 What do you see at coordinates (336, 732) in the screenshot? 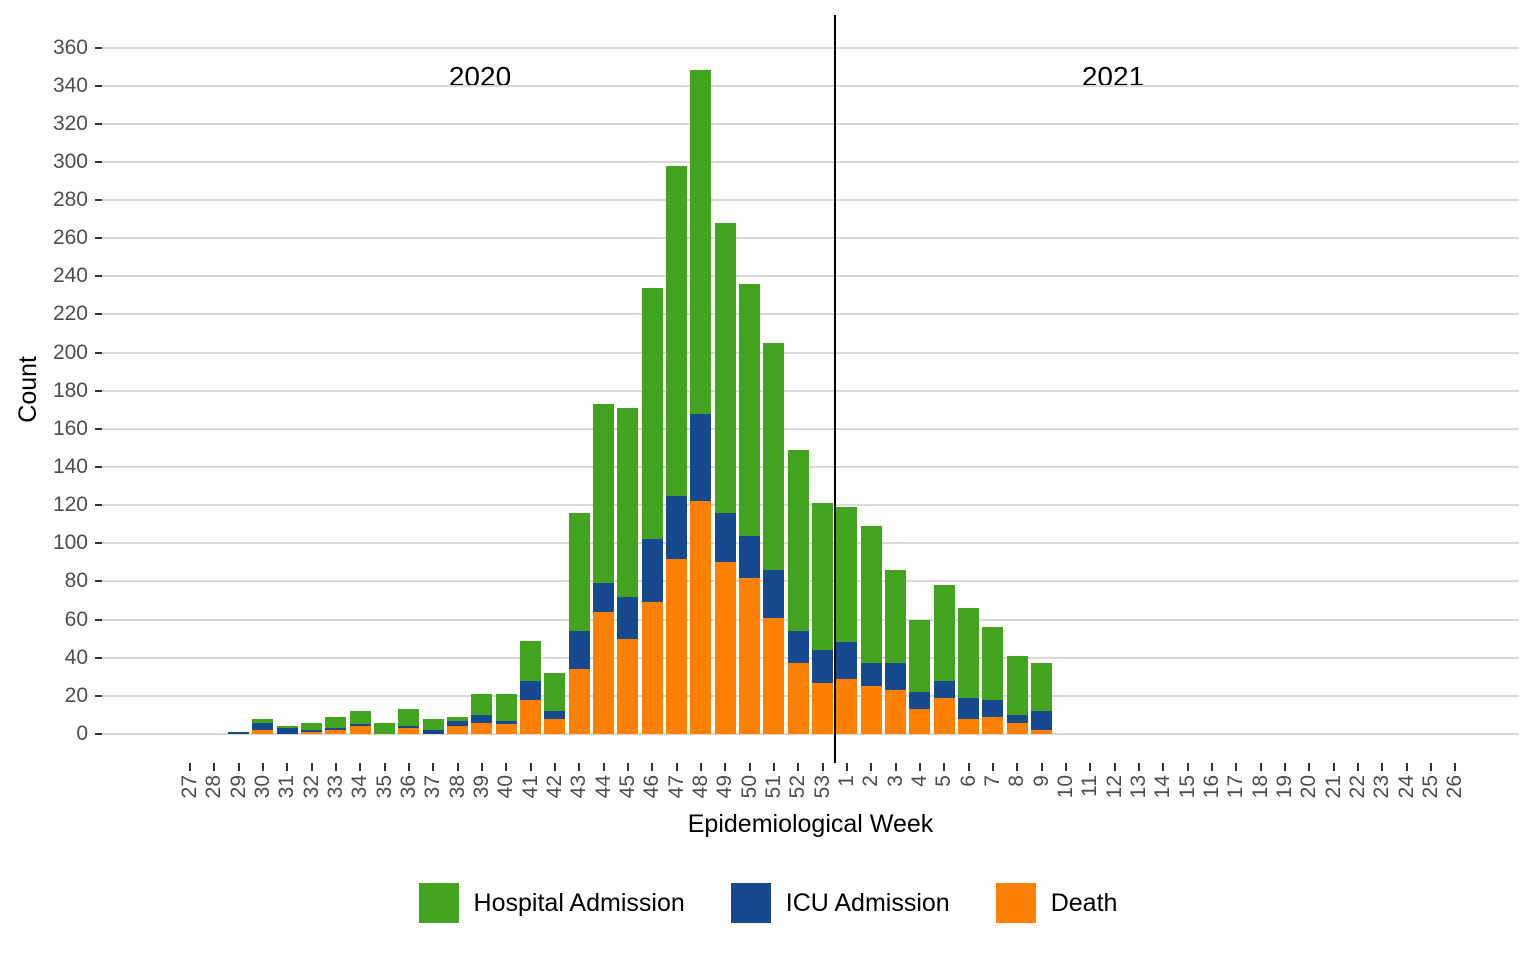
I see `bar-week-33-death` at bounding box center [336, 732].